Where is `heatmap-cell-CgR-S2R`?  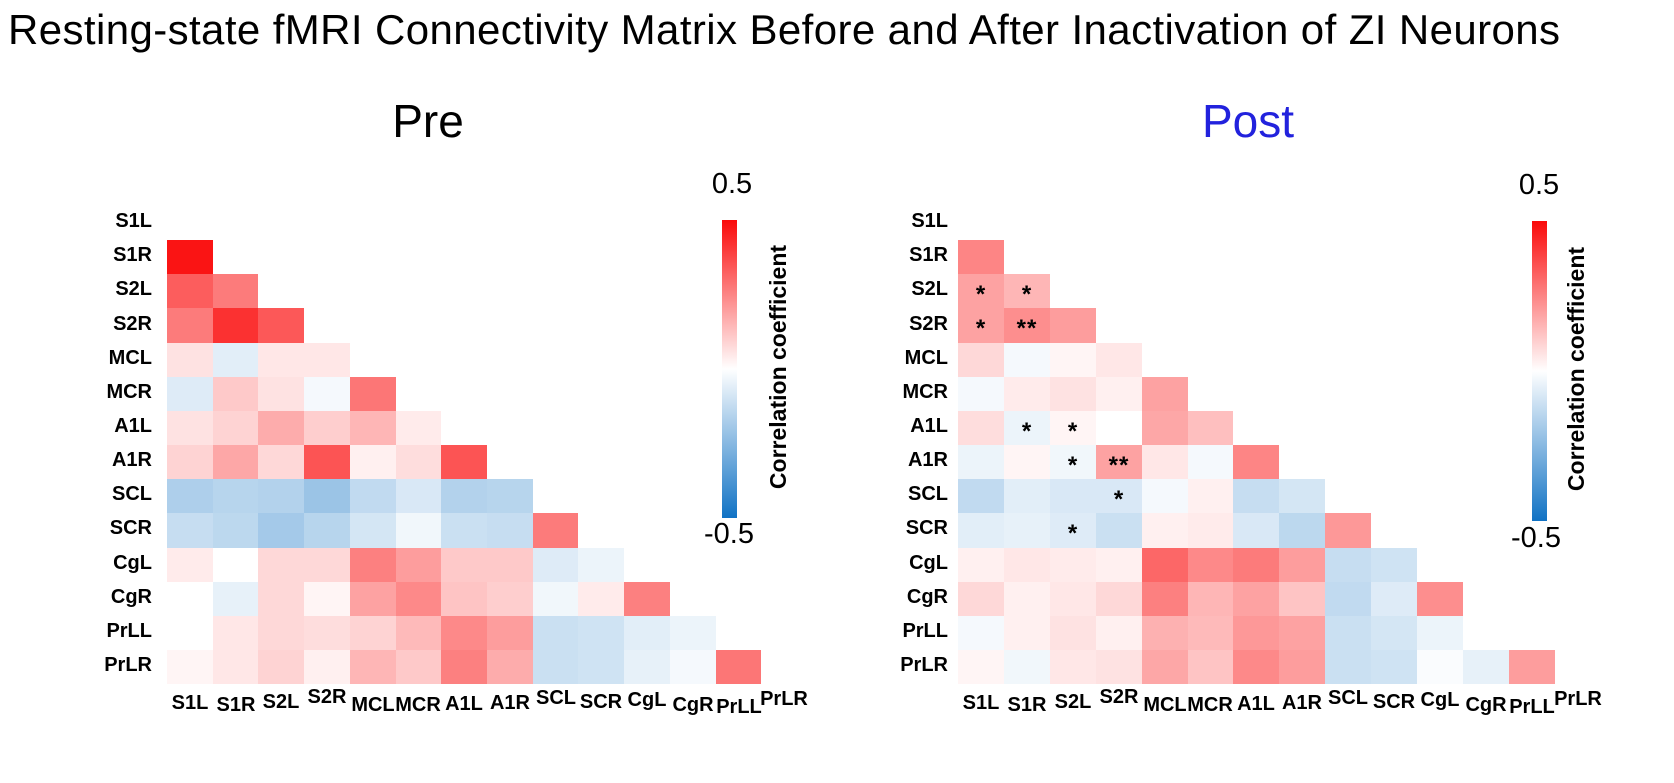
heatmap-cell-CgR-S2R is located at coordinates (327, 599).